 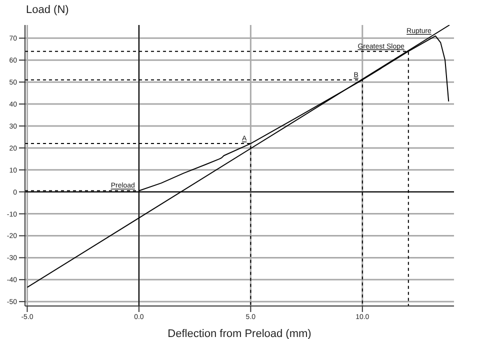 I want to click on x-axis-title: Deflection from Preload (mm), so click(x=240, y=333).